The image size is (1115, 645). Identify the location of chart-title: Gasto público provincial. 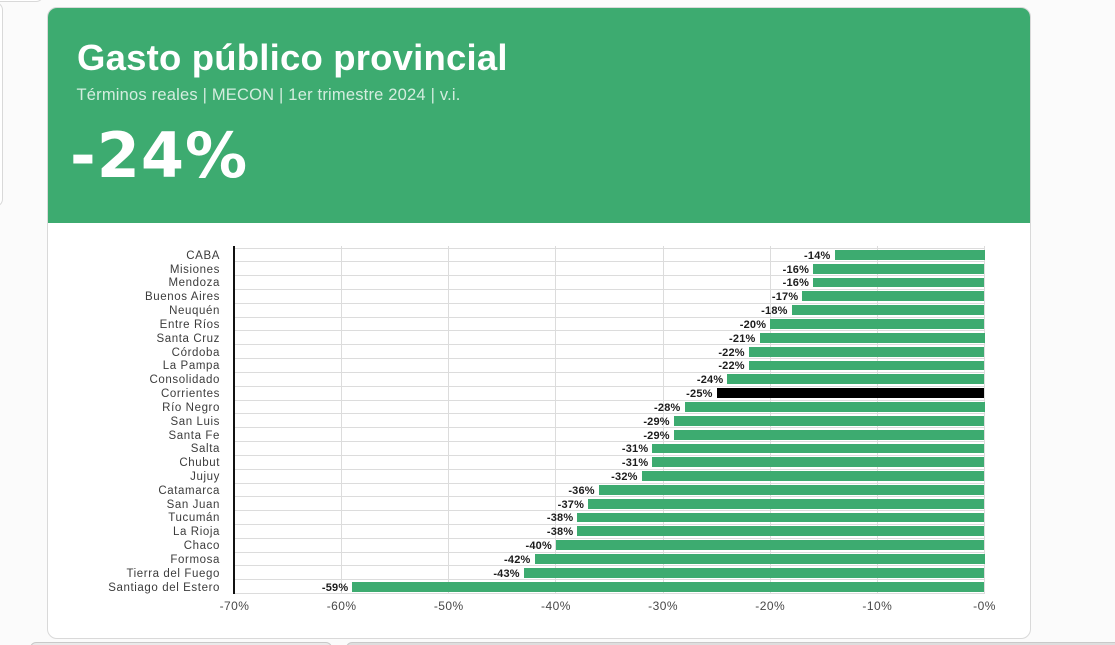
(292, 57).